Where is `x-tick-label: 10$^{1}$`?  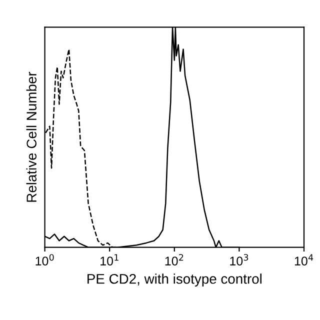
x-tick-label: 10$^{1}$ is located at coordinates (109, 260).